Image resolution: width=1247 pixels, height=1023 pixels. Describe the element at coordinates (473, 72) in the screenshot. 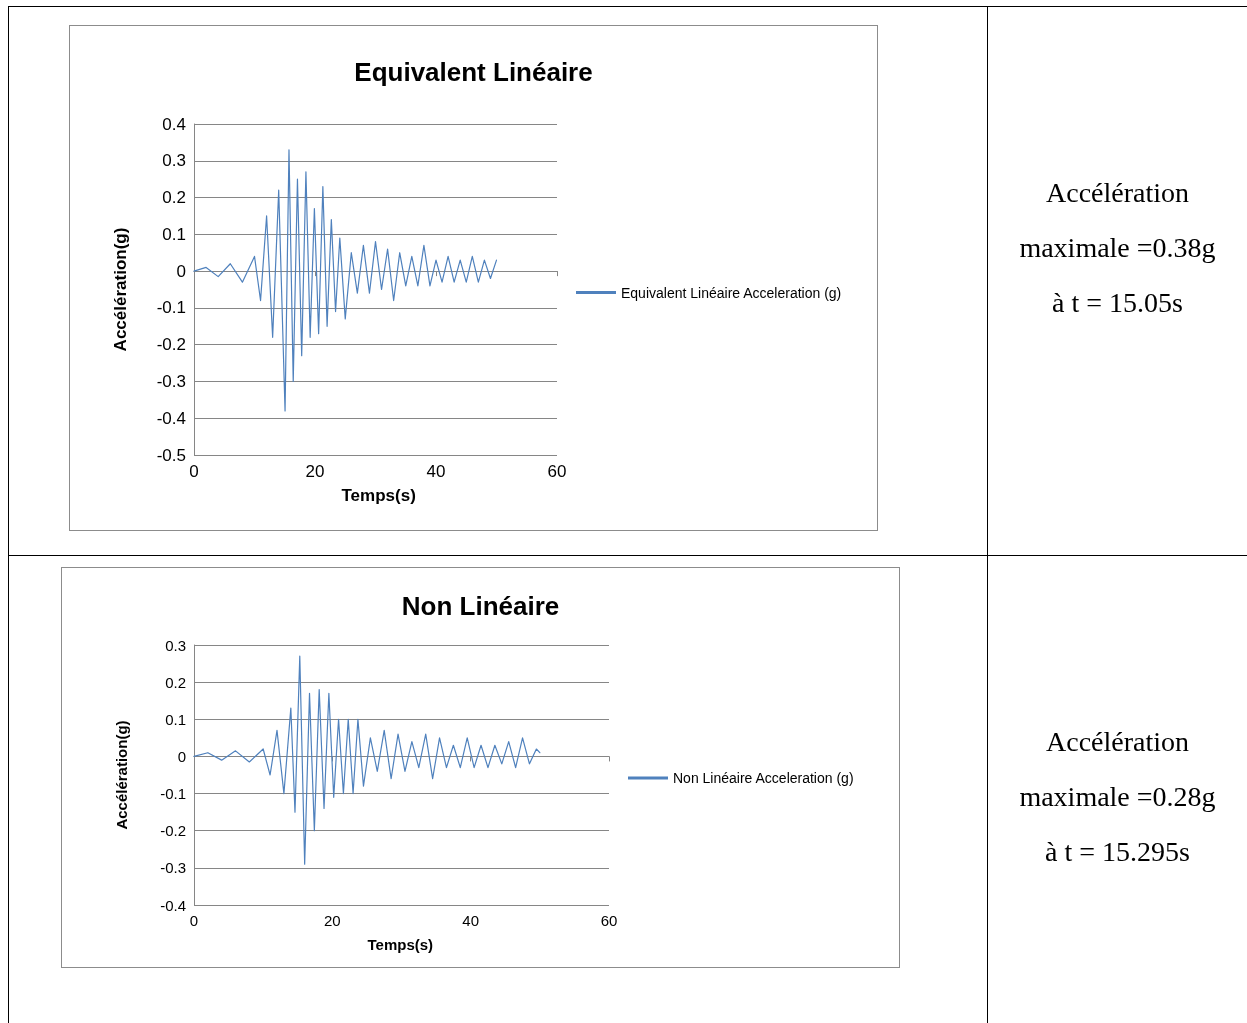

I see `chart-title: Equivalent Linéaire` at that location.